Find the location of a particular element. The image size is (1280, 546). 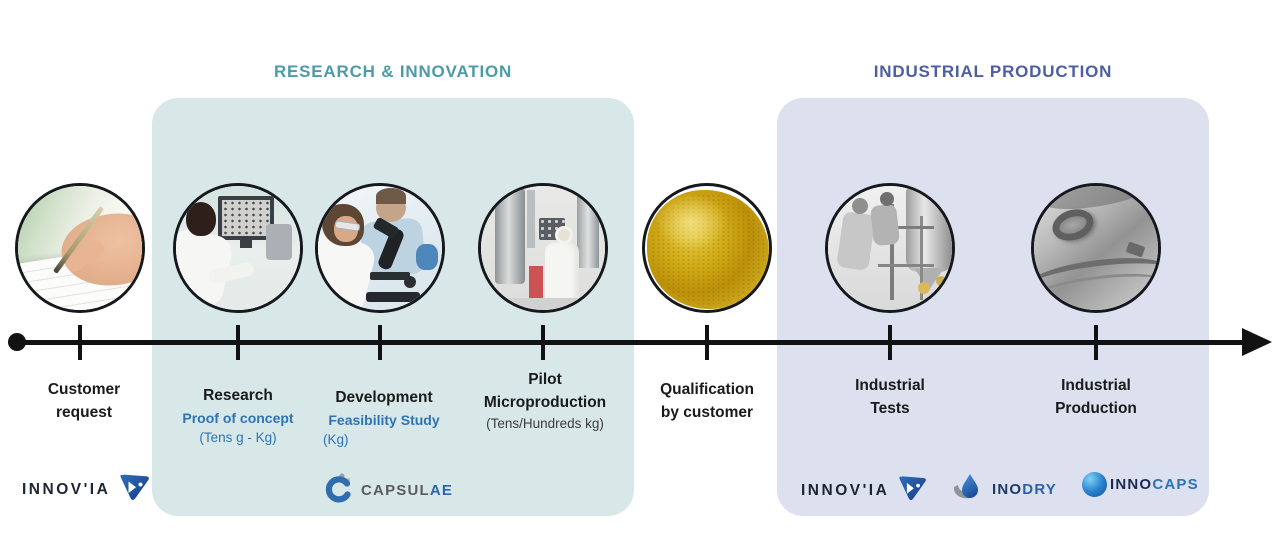

research-photo is located at coordinates (238, 248).